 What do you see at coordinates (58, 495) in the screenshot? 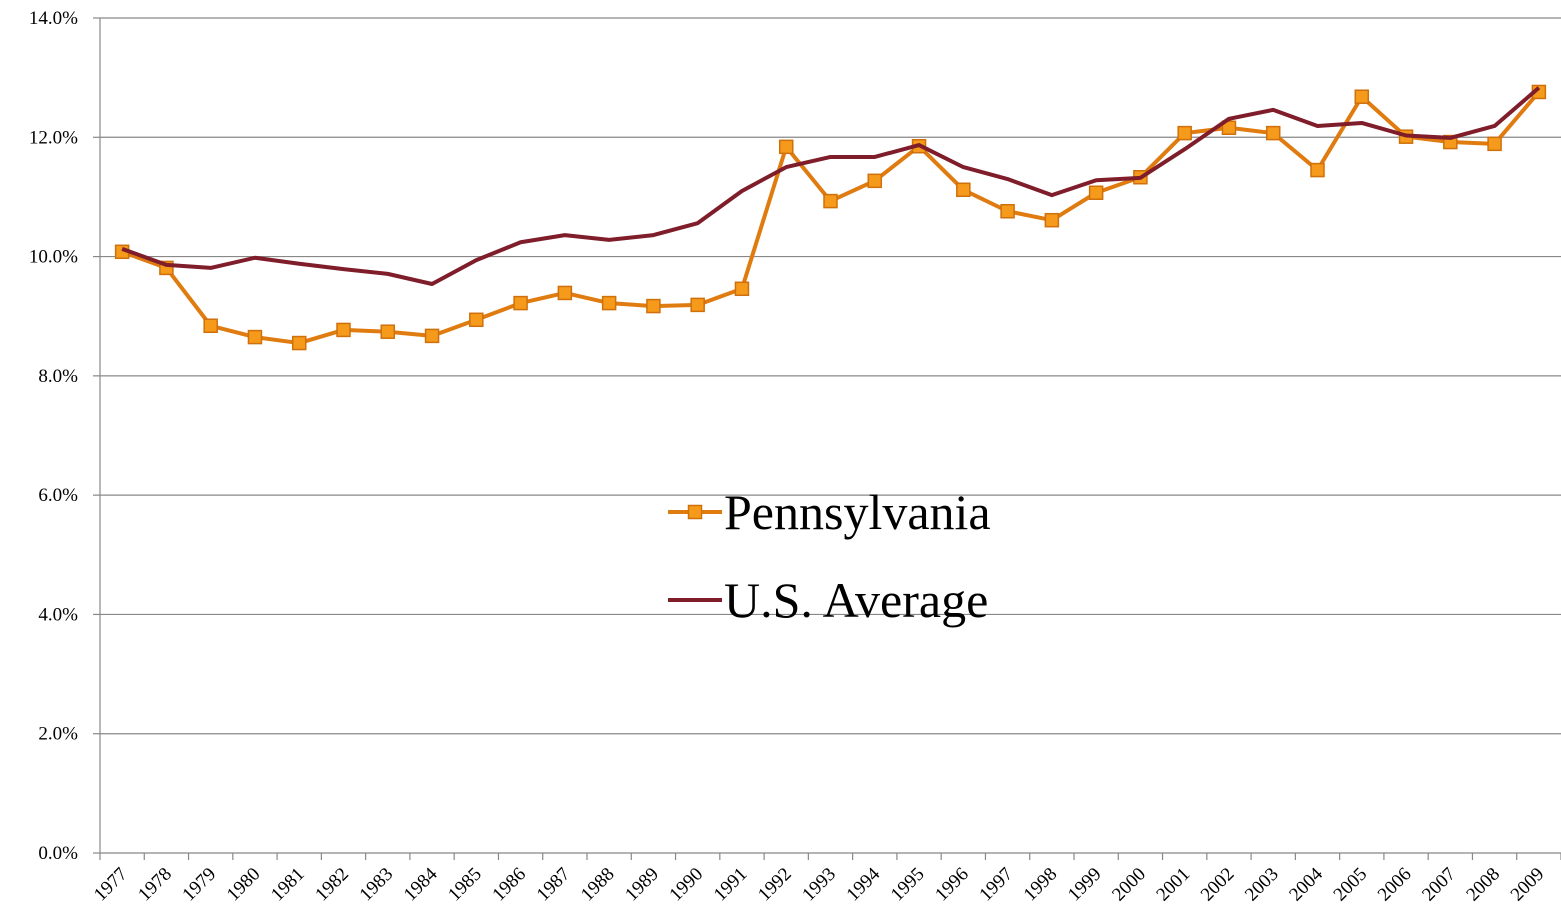
I see `y-tick-label: 6.0%` at bounding box center [58, 495].